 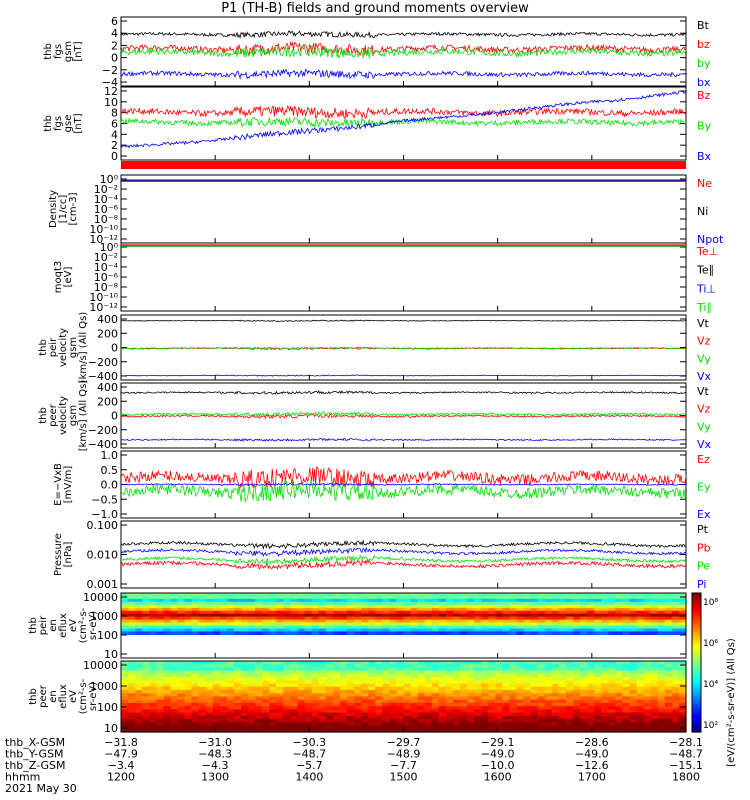 What do you see at coordinates (703, 529) in the screenshot?
I see `legend-Pt: Pt` at bounding box center [703, 529].